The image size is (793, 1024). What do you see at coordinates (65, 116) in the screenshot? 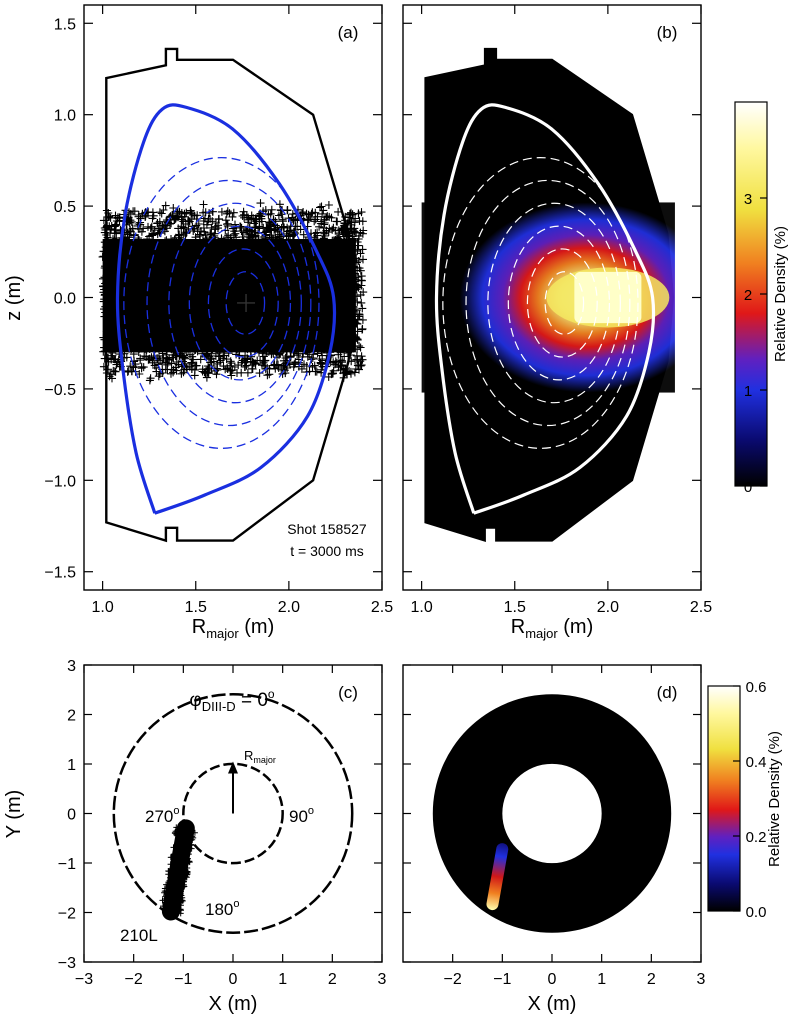
I see `y-tick-label: 1.0` at bounding box center [65, 116].